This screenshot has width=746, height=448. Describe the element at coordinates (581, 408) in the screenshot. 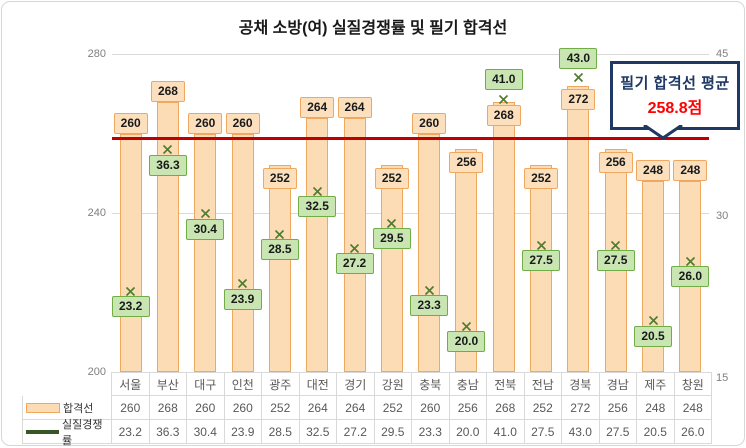

I see `table-value-cell: 272` at that location.